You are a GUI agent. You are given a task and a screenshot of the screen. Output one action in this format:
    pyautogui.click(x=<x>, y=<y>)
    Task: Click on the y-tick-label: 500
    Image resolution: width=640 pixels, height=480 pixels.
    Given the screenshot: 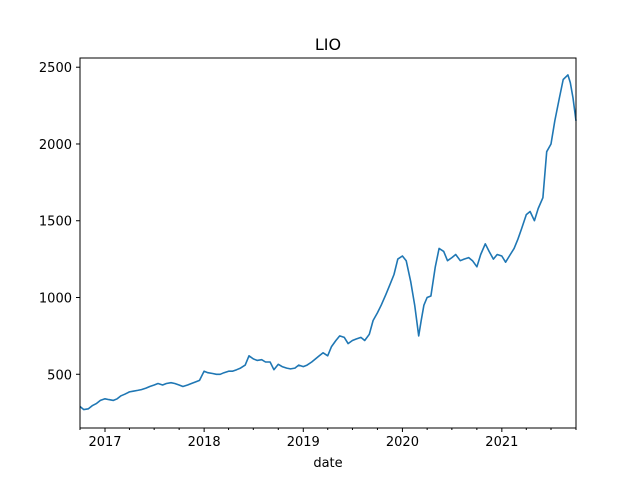 What is the action you would take?
    pyautogui.click(x=59, y=375)
    